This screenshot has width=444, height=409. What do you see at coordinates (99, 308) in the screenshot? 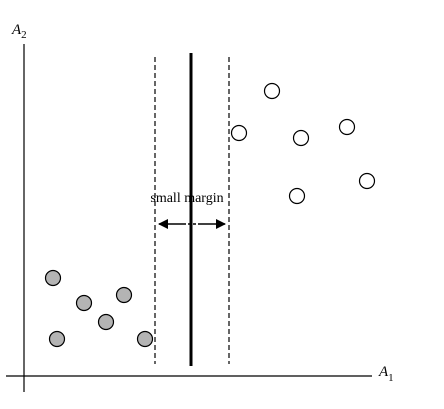
I see `filled-points` at bounding box center [99, 308].